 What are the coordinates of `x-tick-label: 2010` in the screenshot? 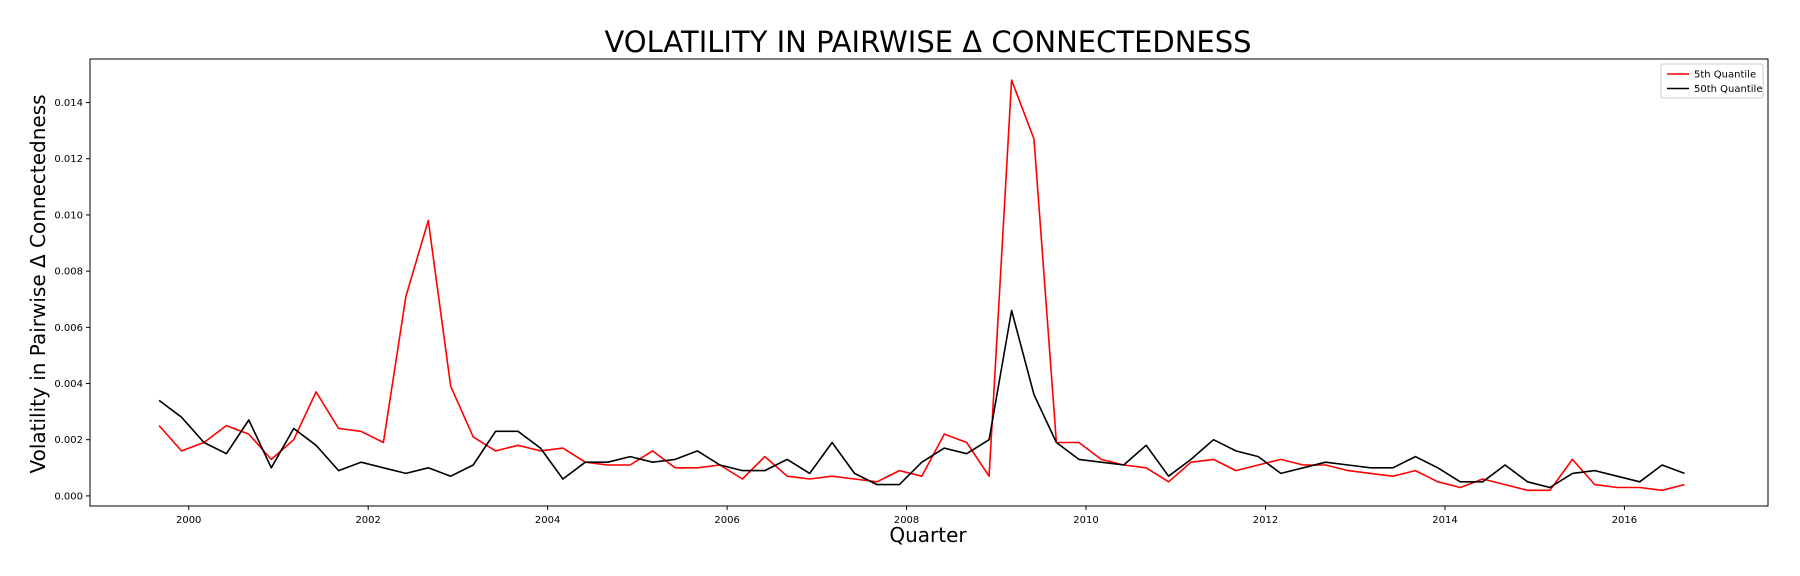 It's located at (1085, 520).